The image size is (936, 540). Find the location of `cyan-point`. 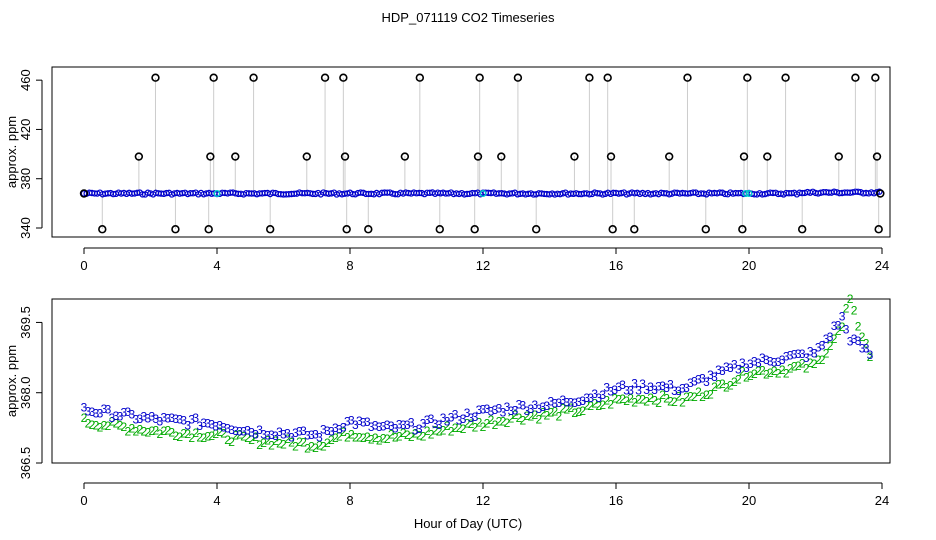

cyan-point is located at coordinates (746, 194).